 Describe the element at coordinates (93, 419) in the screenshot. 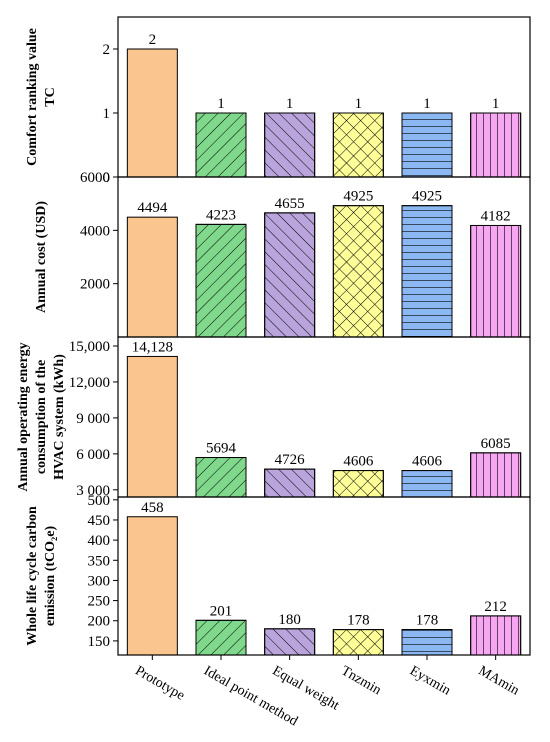

I see `y-tick-label: 9 000` at that location.